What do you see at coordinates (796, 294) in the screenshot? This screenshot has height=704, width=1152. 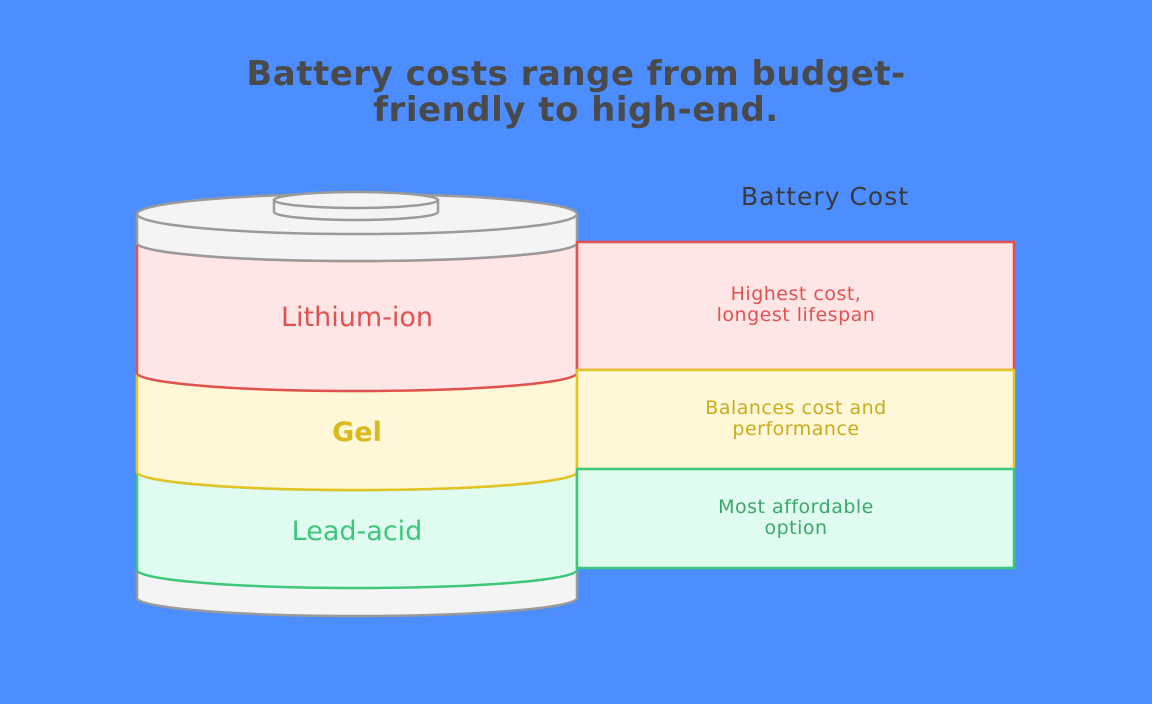 I see `description-lithium-ion-line-1: Highest cost,` at bounding box center [796, 294].